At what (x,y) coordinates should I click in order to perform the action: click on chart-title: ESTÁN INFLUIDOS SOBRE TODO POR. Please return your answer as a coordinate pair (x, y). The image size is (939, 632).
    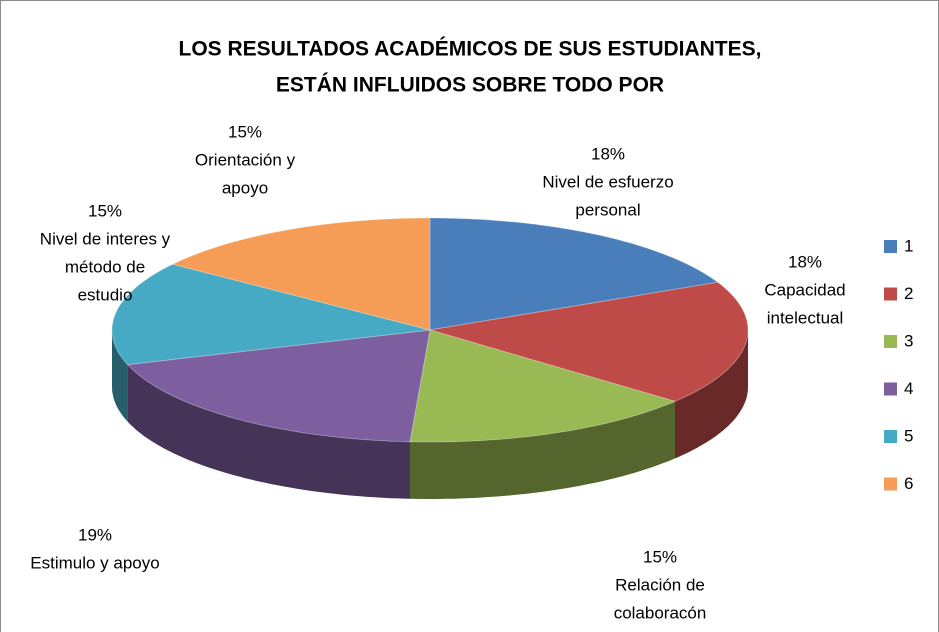
    Looking at the image, I should click on (470, 85).